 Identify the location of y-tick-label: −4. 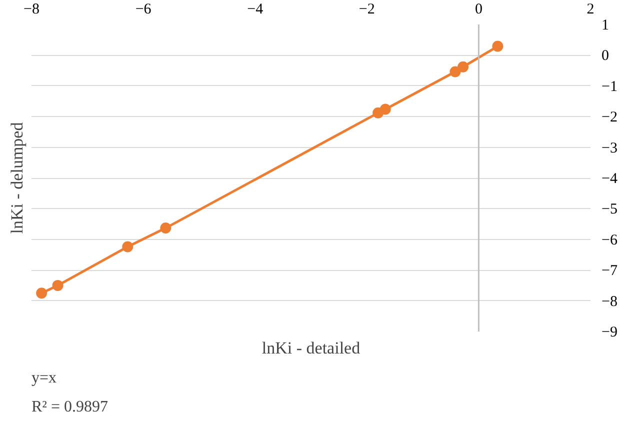
(610, 179).